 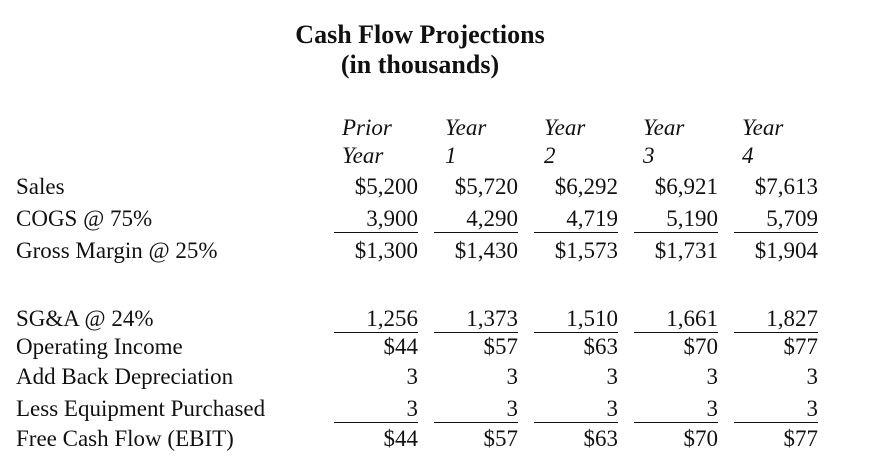 I want to click on table-cell: 1,256, so click(x=376, y=319).